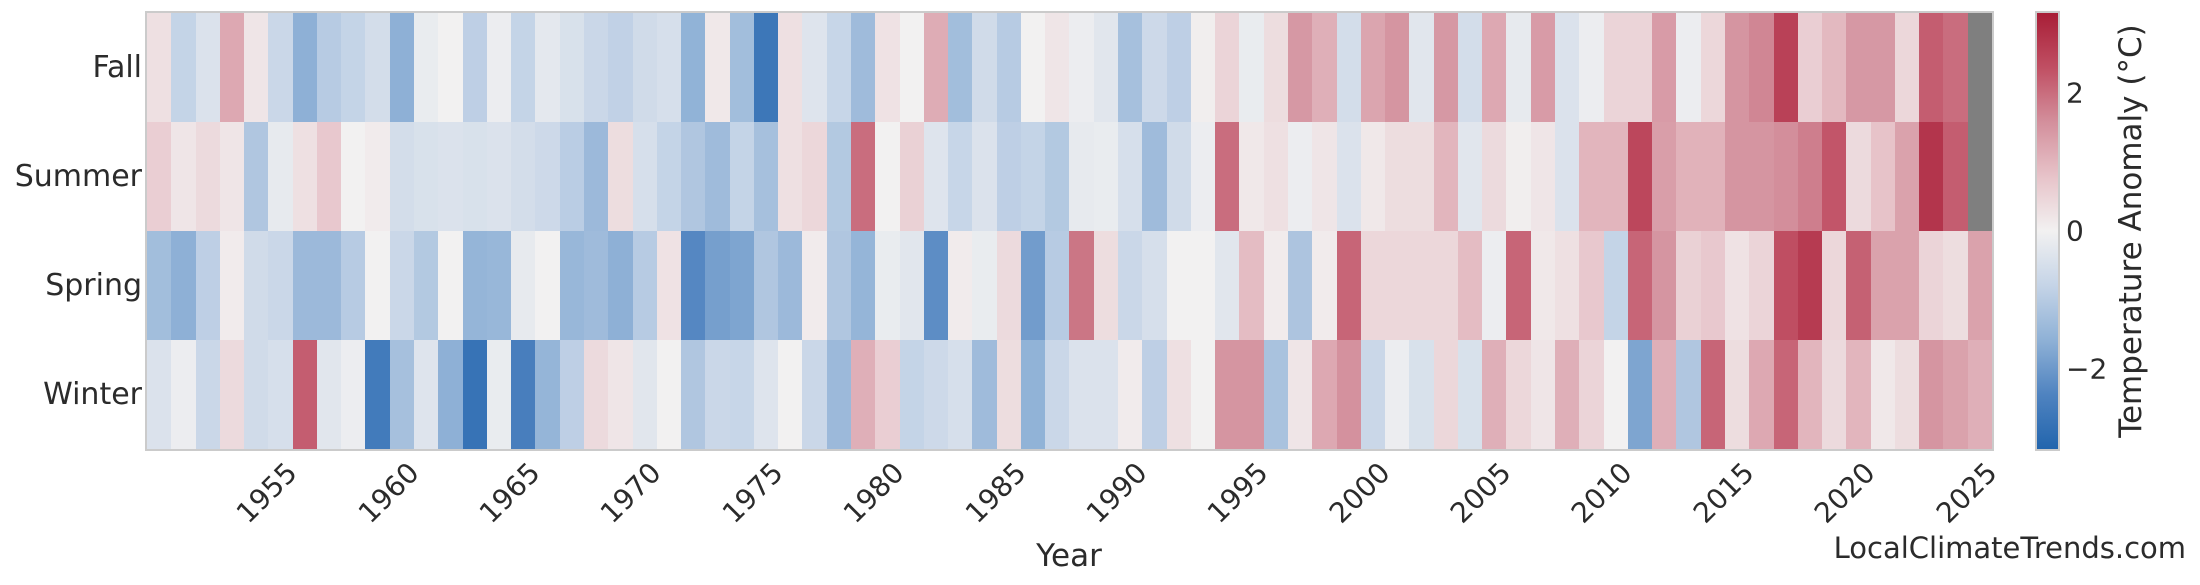  What do you see at coordinates (1966, 493) in the screenshot?
I see `x-tick-label-2025: 2025` at bounding box center [1966, 493].